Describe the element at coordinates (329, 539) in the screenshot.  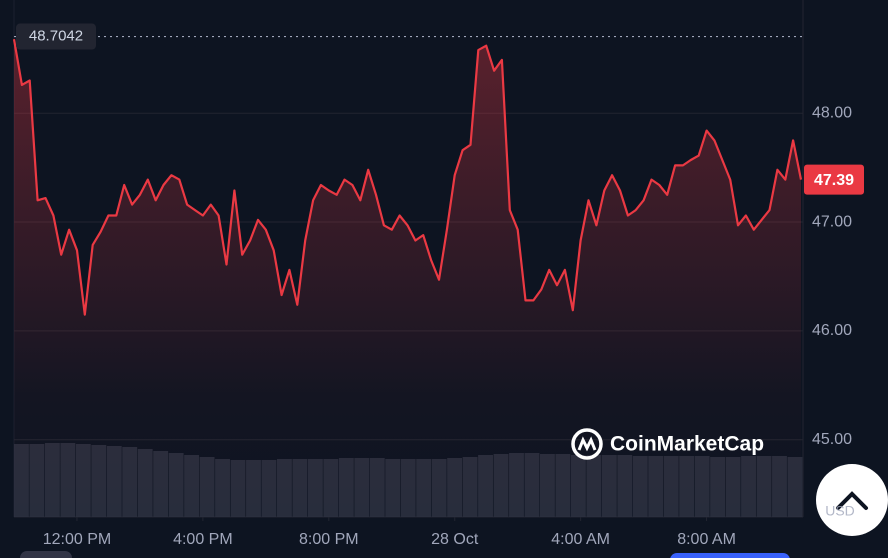
I see `x-tick-label: 8:00 PM` at that location.